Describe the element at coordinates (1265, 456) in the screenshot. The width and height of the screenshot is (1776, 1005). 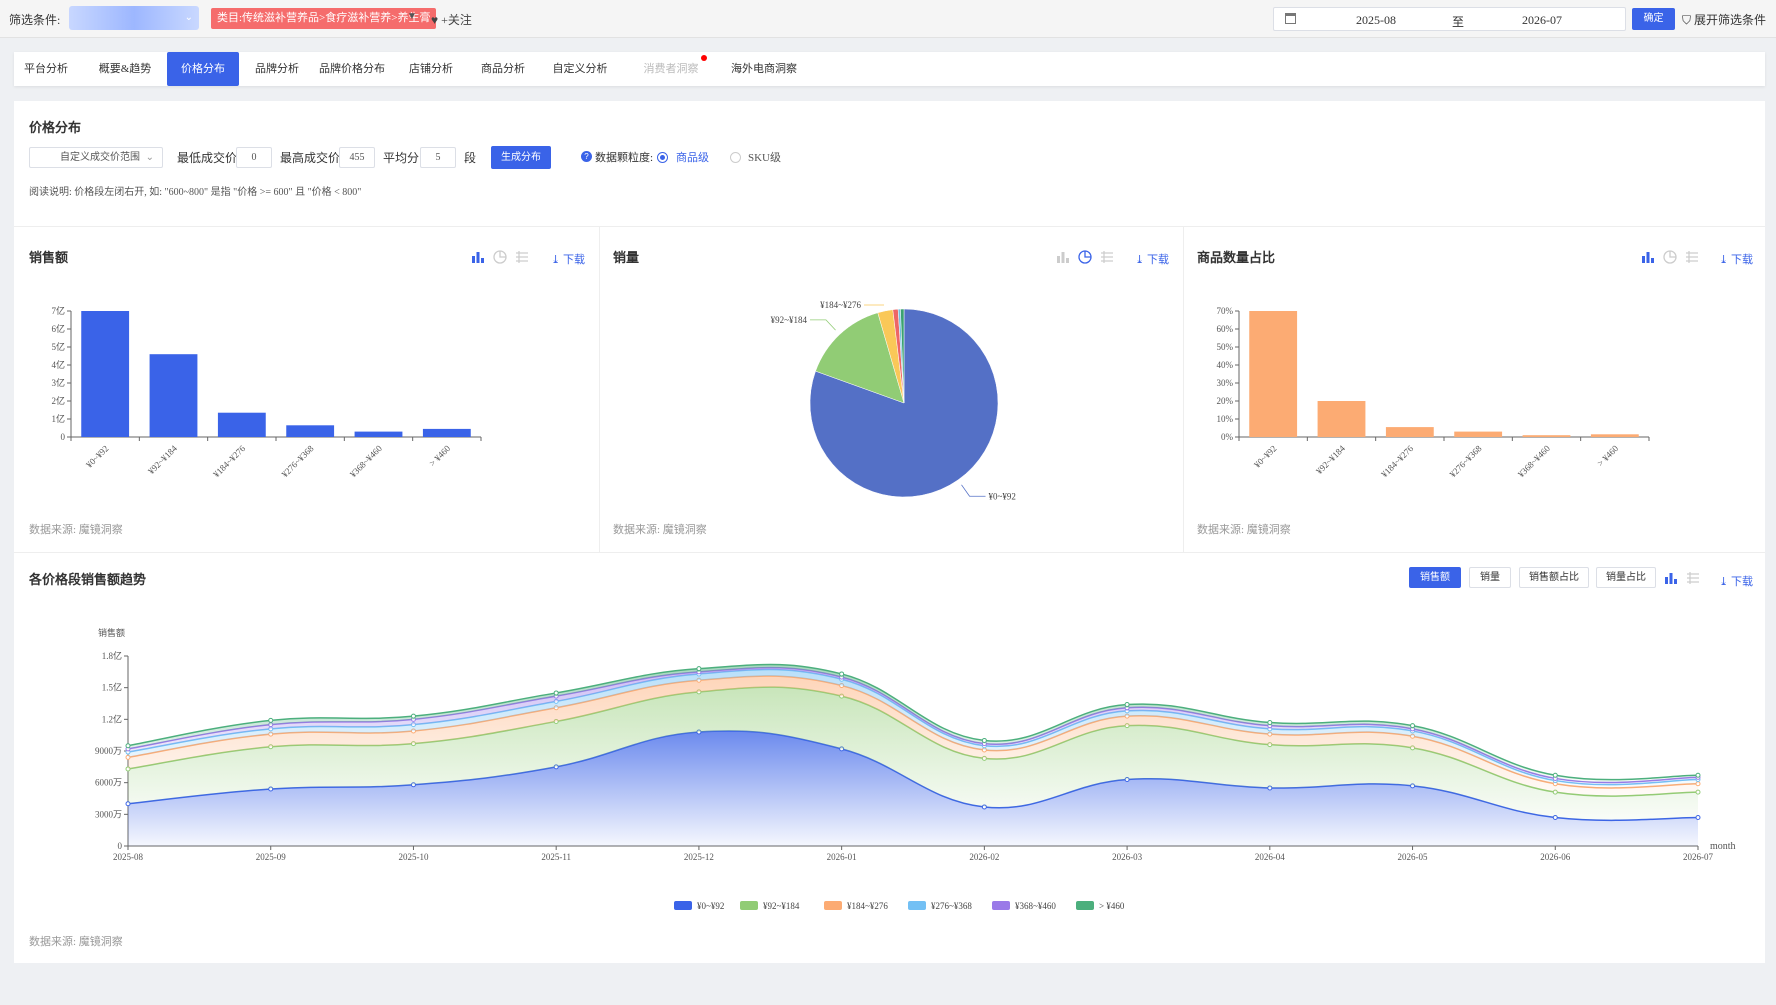
I see `x-tick-label: ¥0~¥92` at that location.